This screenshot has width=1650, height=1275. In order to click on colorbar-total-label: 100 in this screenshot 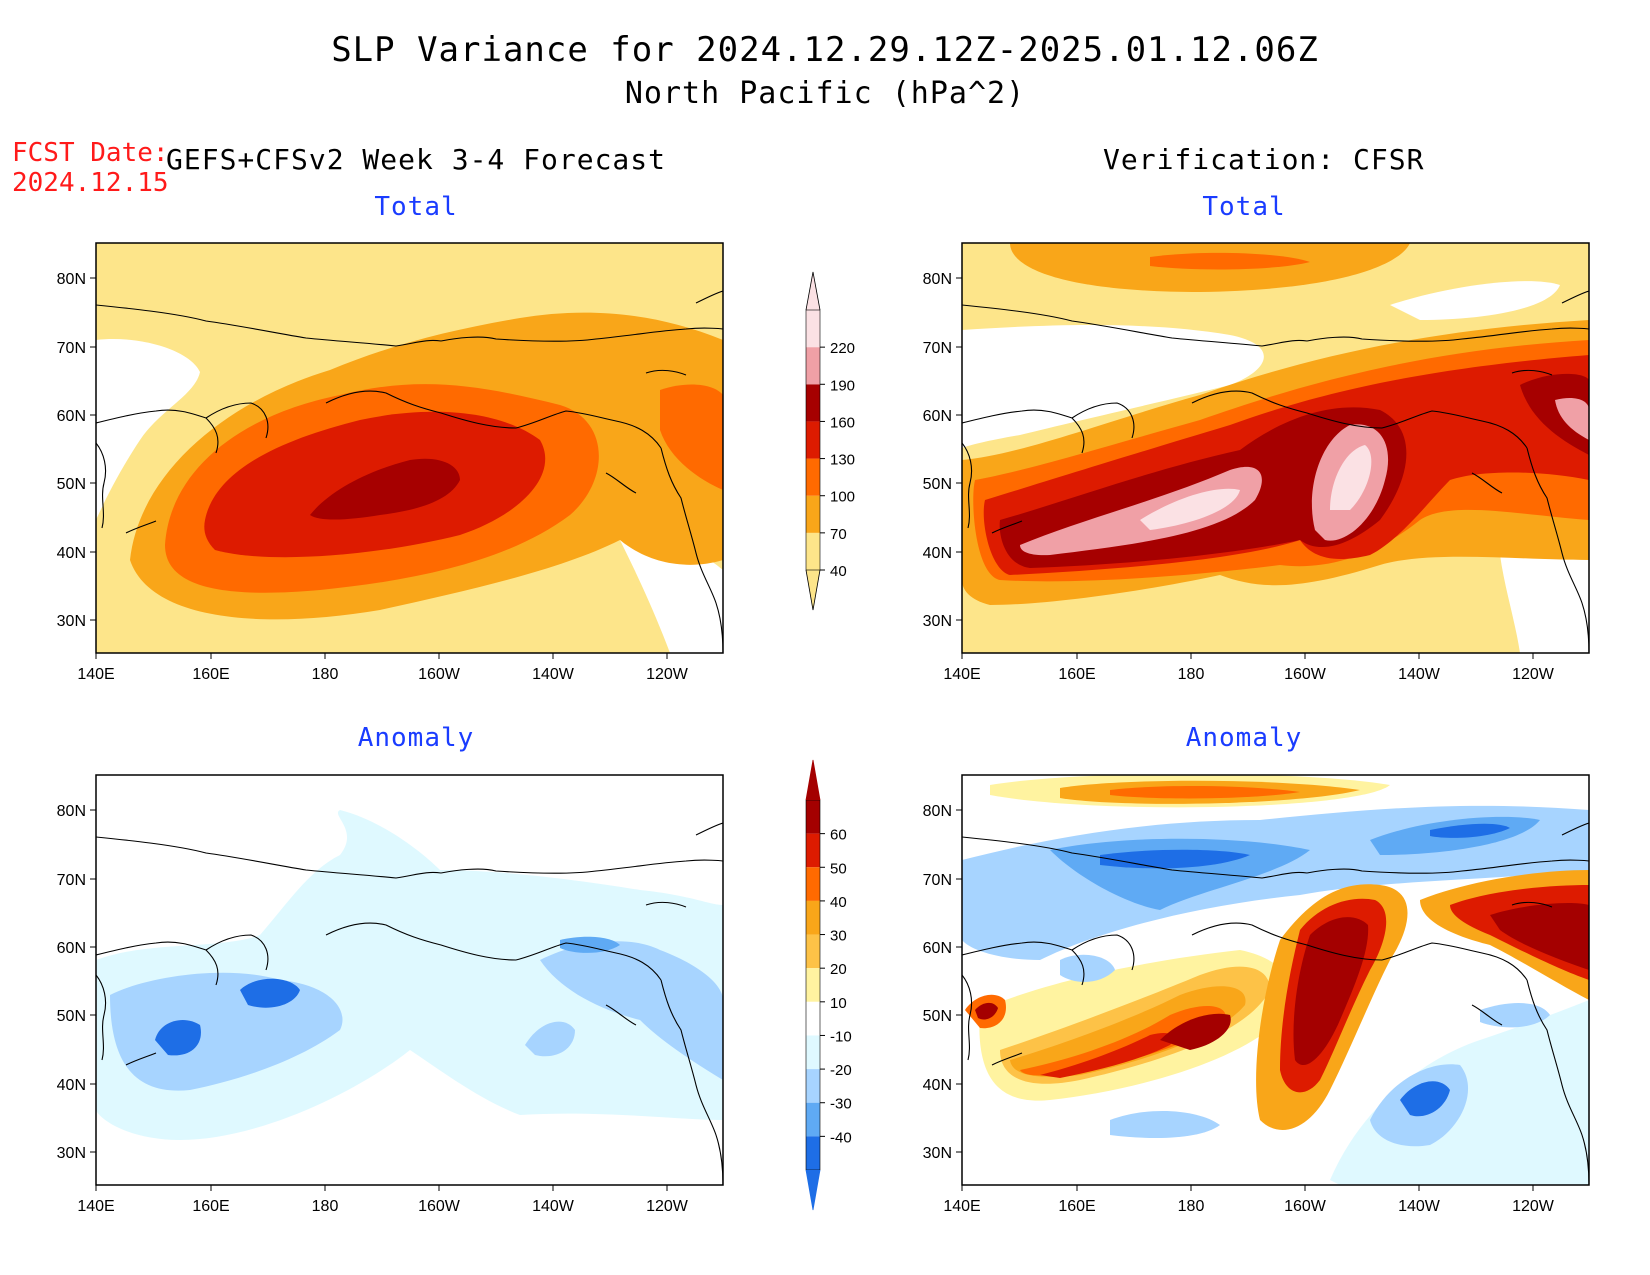, I will do `click(842, 497)`.